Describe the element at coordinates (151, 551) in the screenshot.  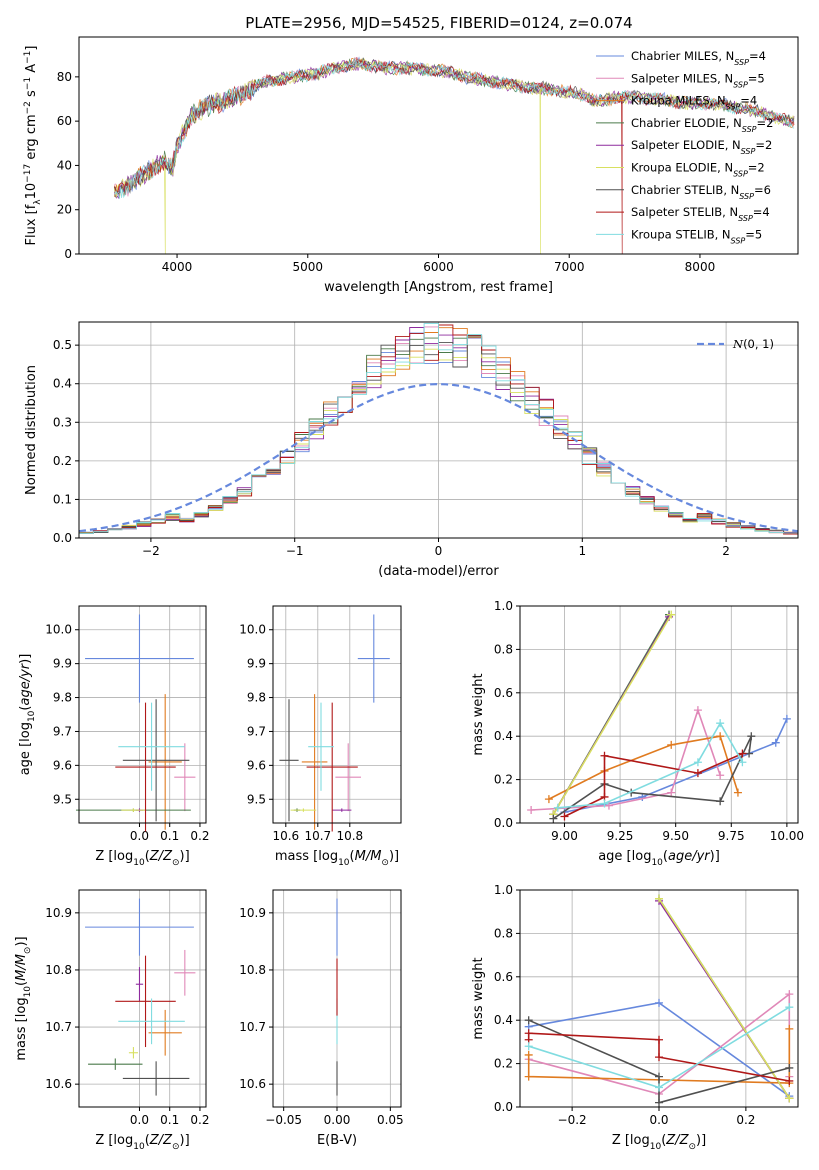
I see `x-tick-label: −2` at that location.